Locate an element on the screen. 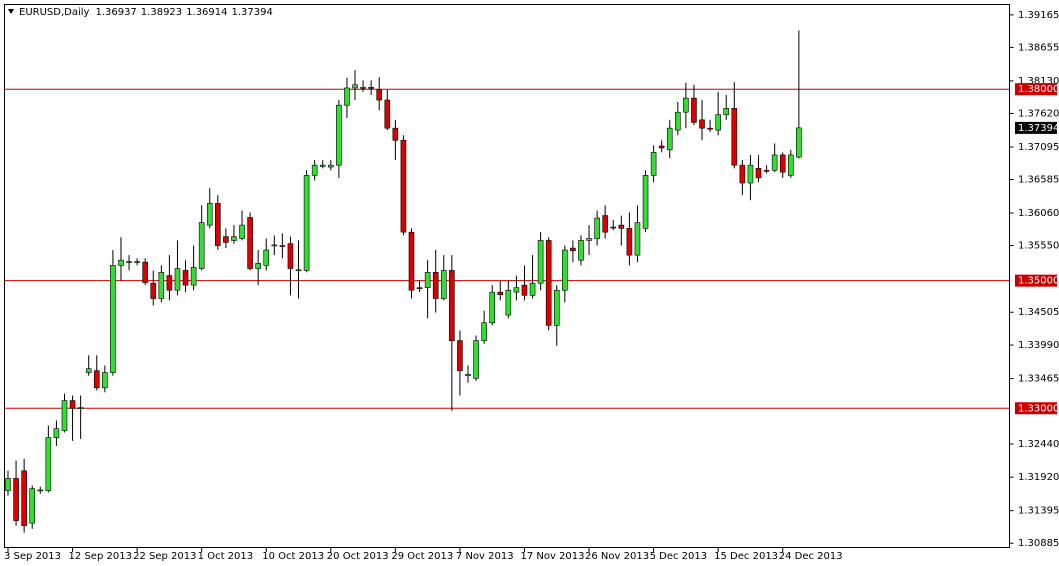 This screenshot has width=1059, height=566. level-label: 1.33000 is located at coordinates (1038, 408).